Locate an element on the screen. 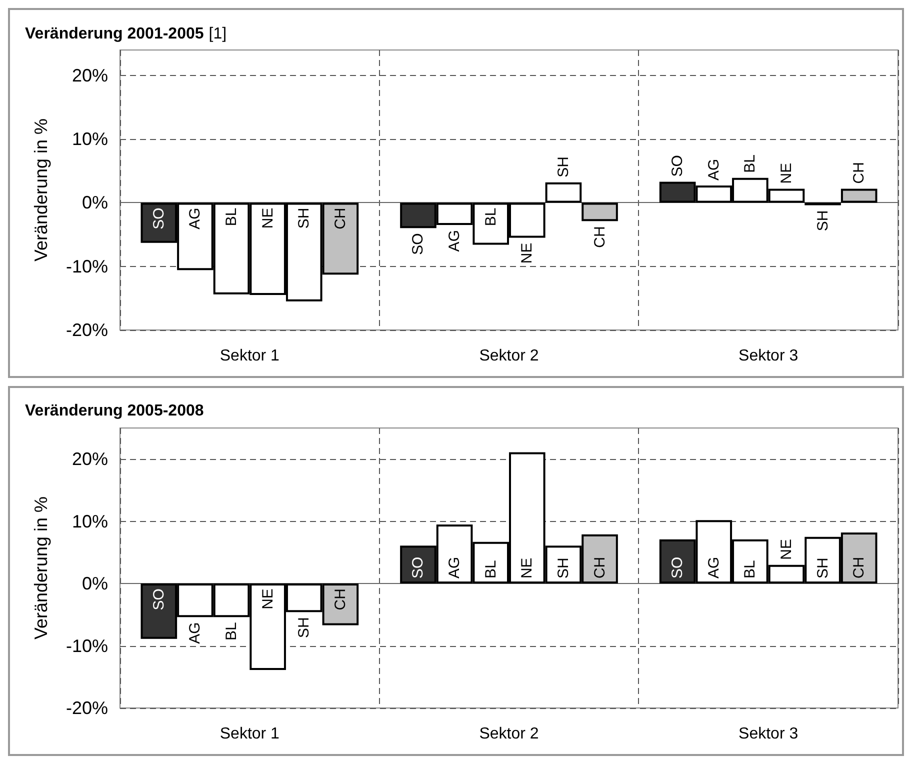 The image size is (912, 758). chart-title: Veränderung 2005-2008 is located at coordinates (114, 411).